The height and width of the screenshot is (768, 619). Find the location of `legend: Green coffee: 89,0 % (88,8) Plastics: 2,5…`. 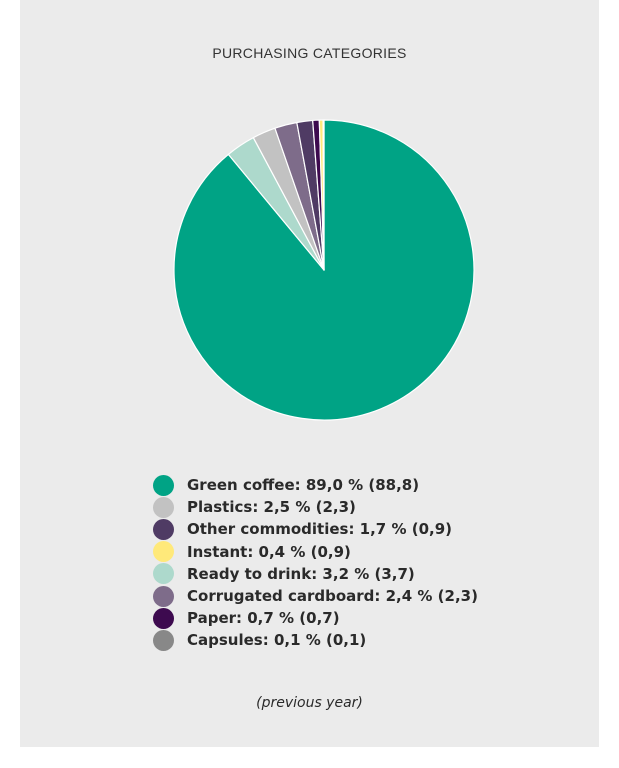

legend: Green coffee: 89,0 % (88,8) Plastics: 2,5… is located at coordinates (315, 563).